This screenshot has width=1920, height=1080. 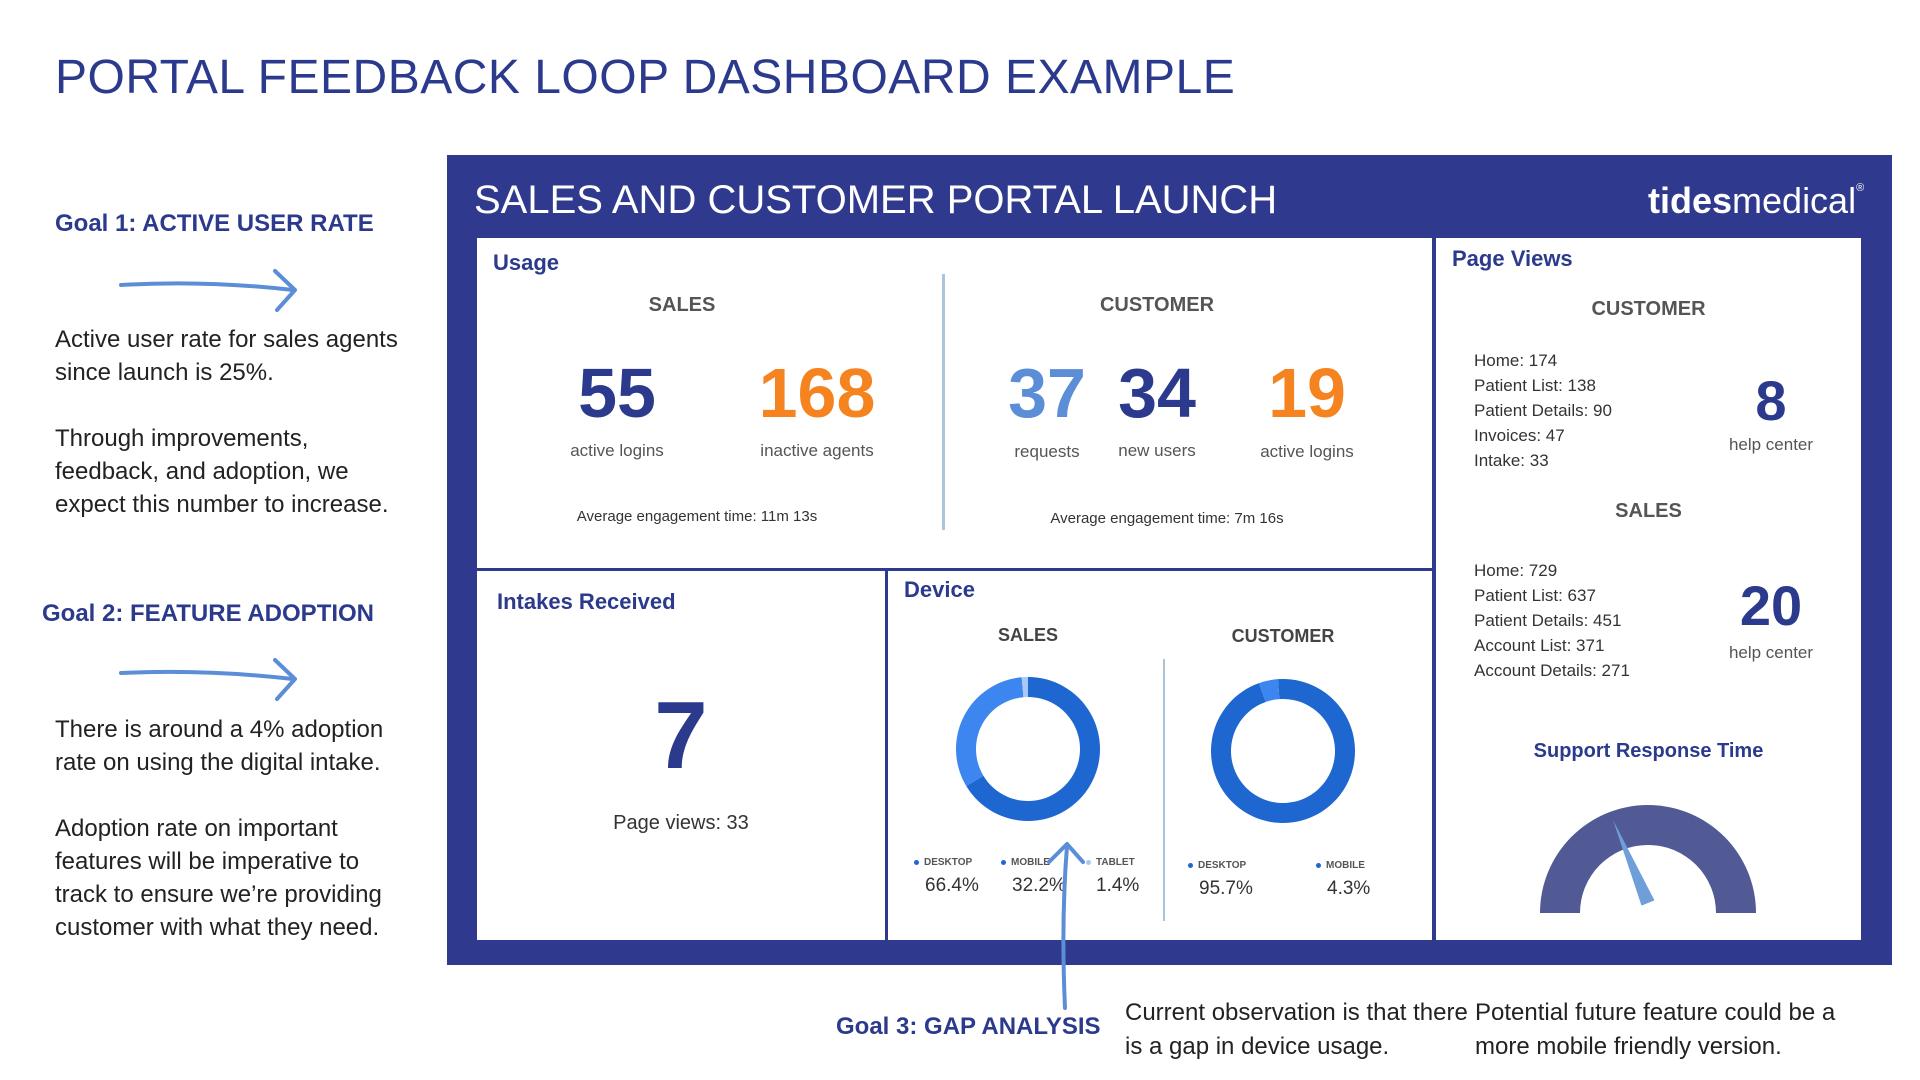 I want to click on customer-device-donut, so click(x=1283, y=751).